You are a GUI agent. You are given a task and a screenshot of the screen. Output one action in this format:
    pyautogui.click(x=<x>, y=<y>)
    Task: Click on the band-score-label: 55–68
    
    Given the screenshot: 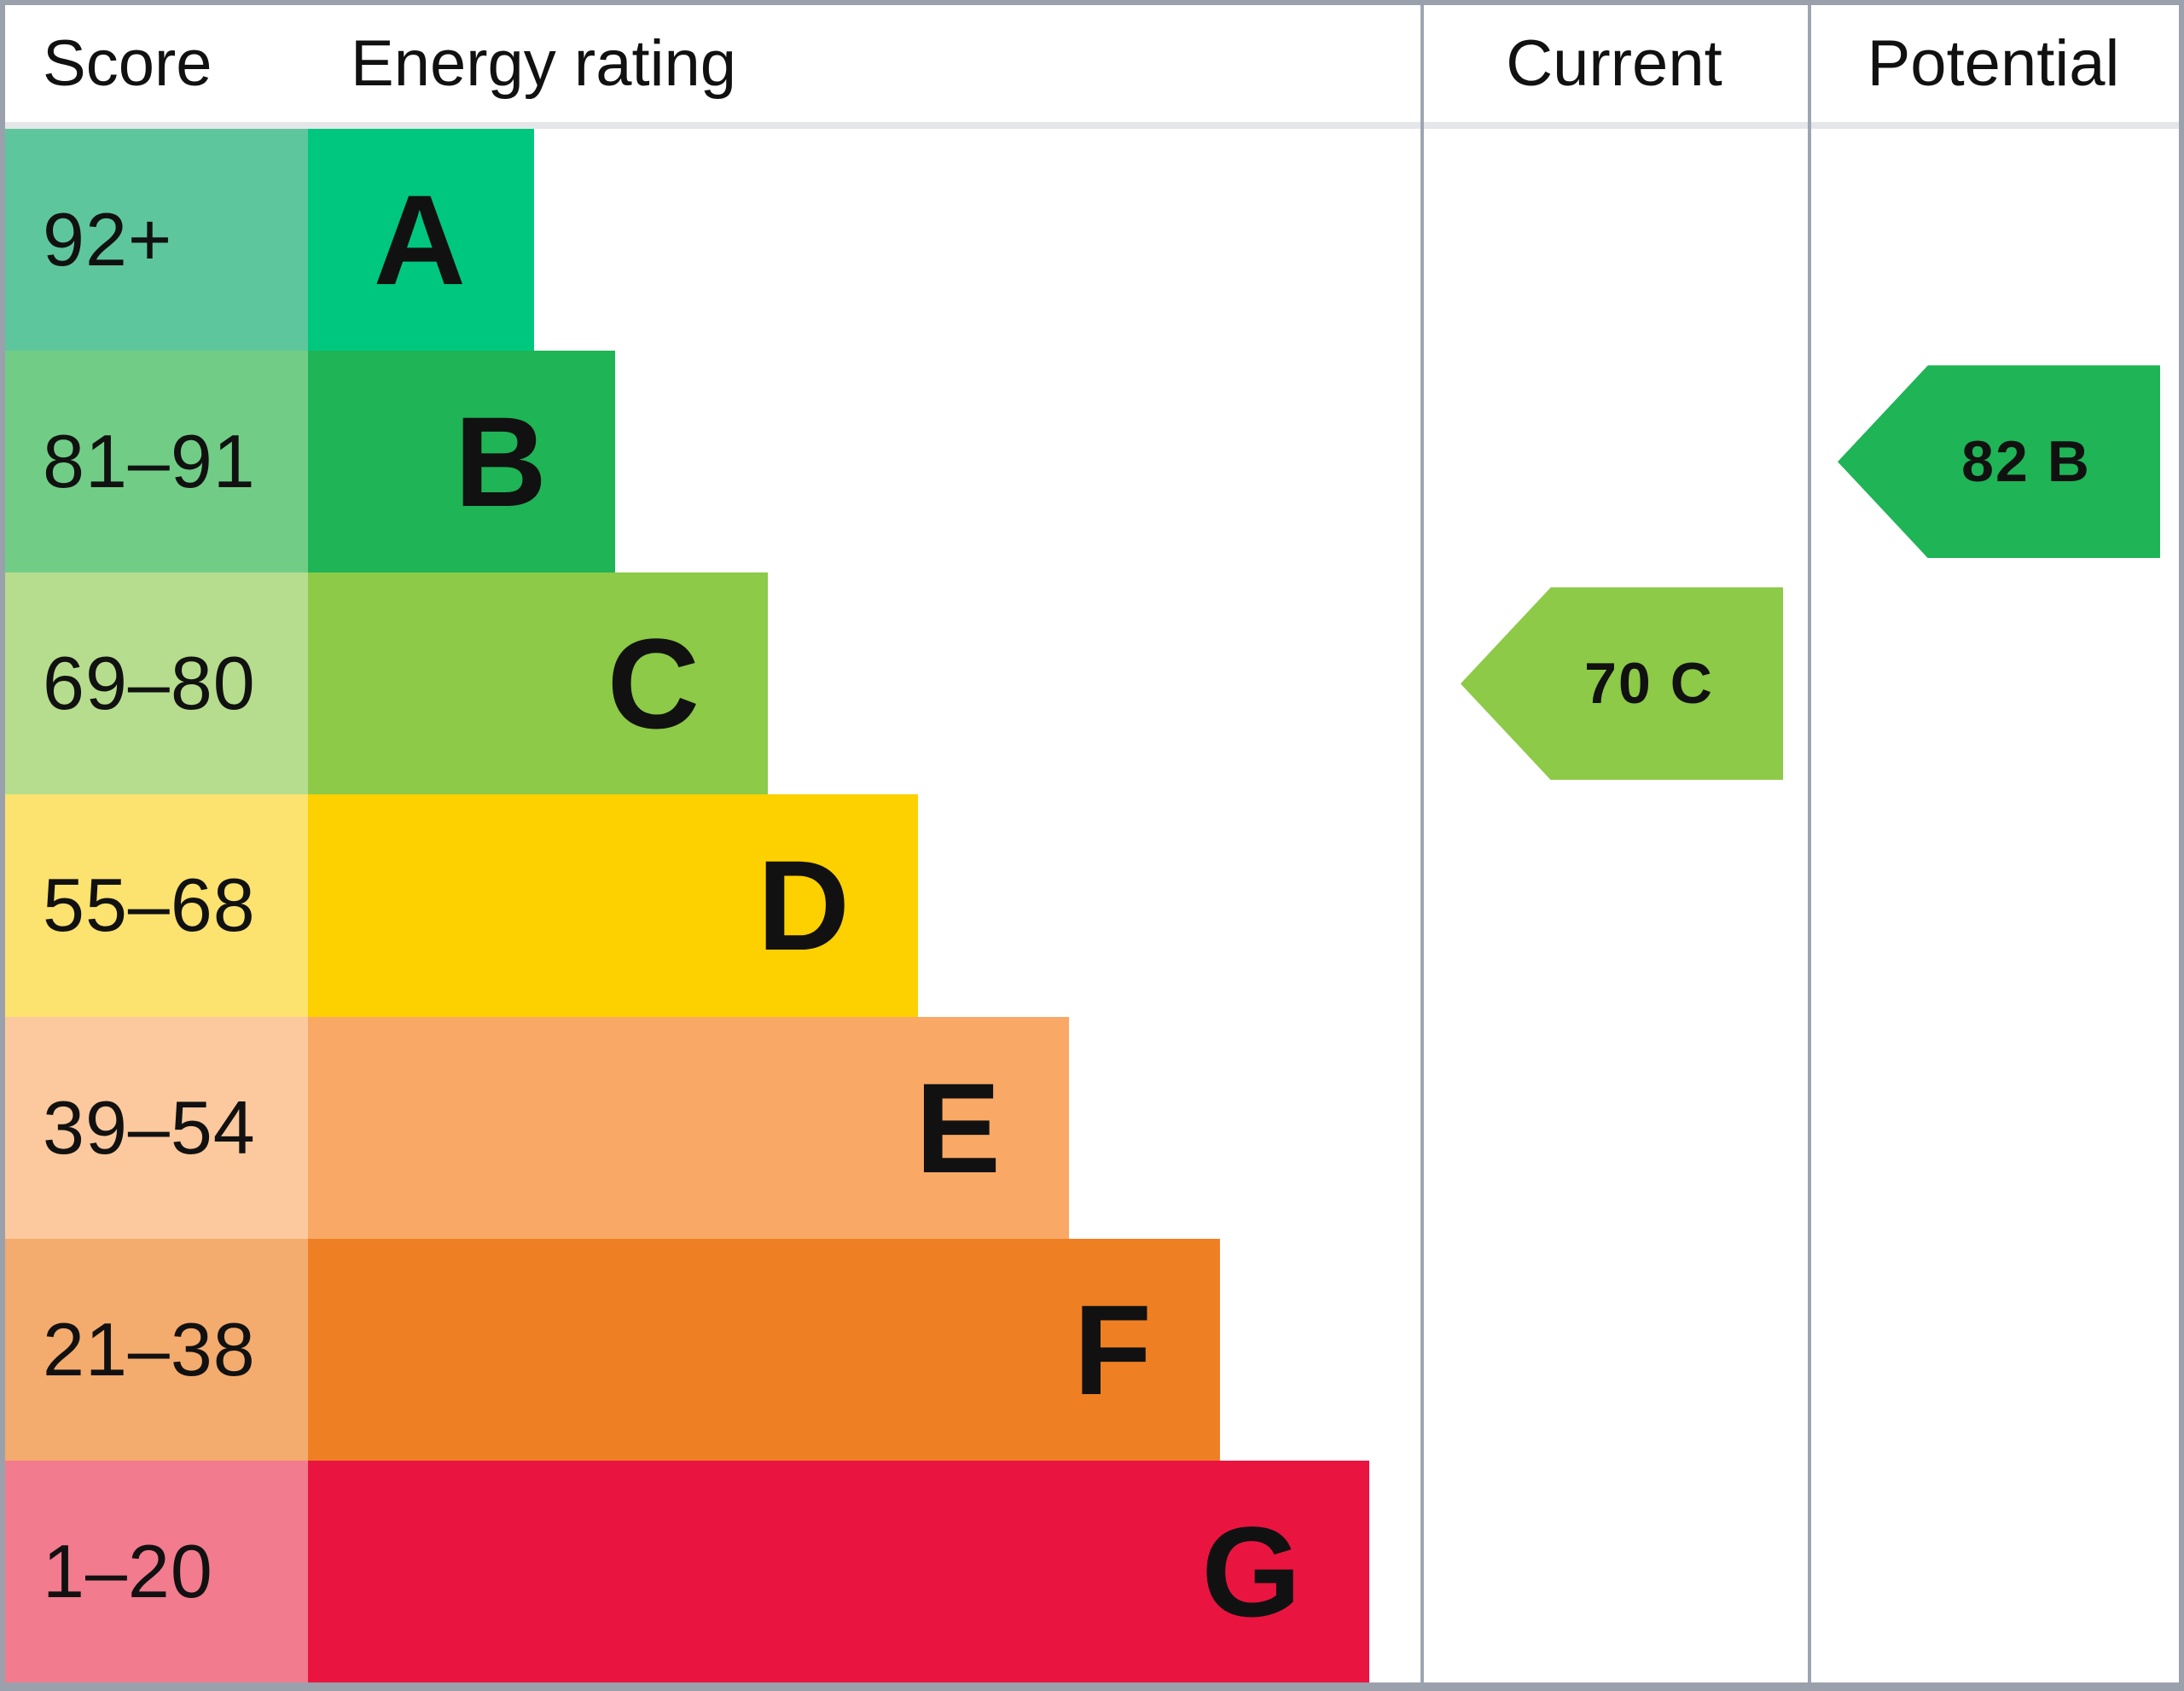 What is the action you would take?
    pyautogui.click(x=149, y=905)
    